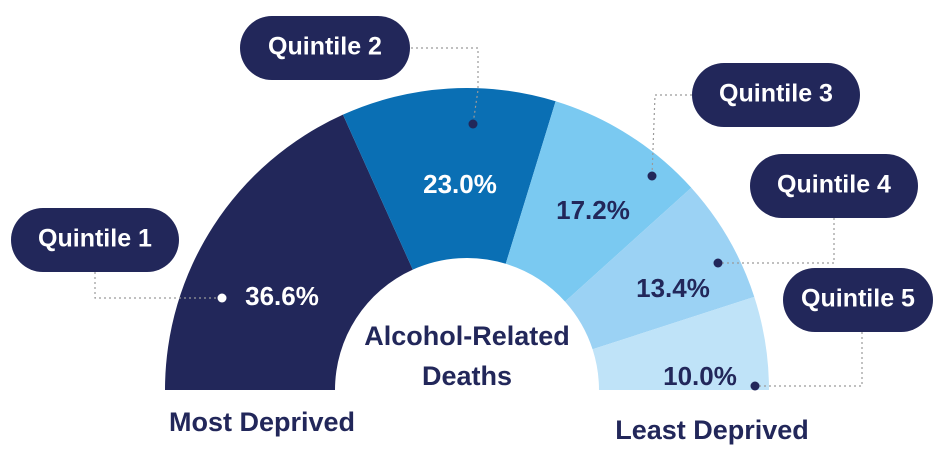  I want to click on category-label: Quintile 1, so click(95, 239).